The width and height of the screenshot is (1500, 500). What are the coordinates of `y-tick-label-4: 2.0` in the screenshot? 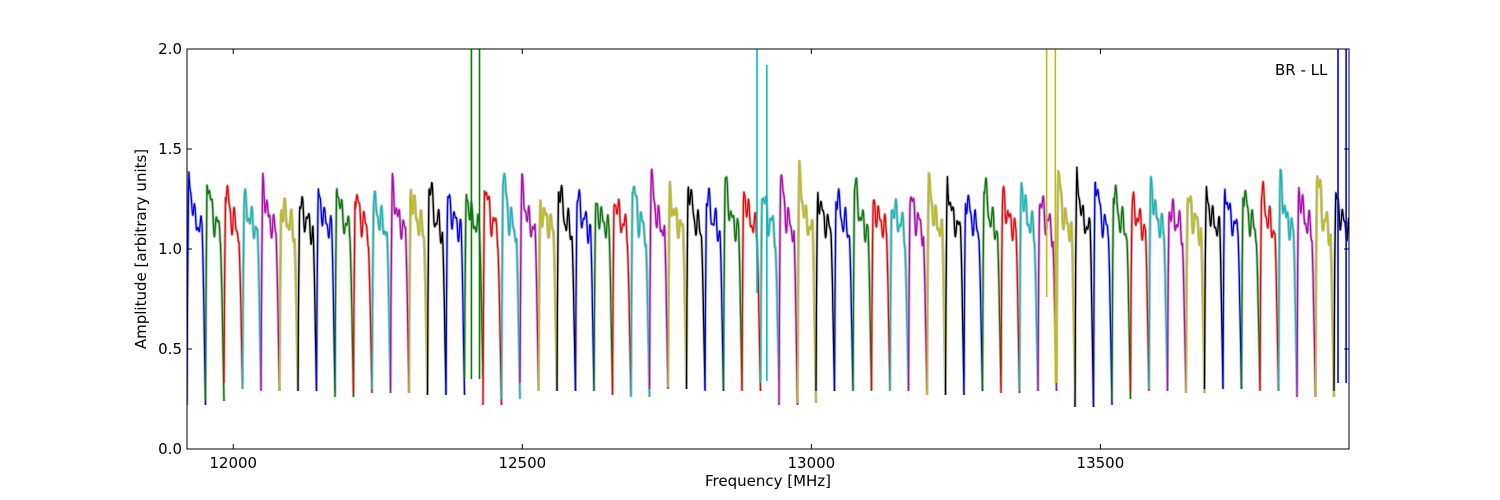 It's located at (170, 49).